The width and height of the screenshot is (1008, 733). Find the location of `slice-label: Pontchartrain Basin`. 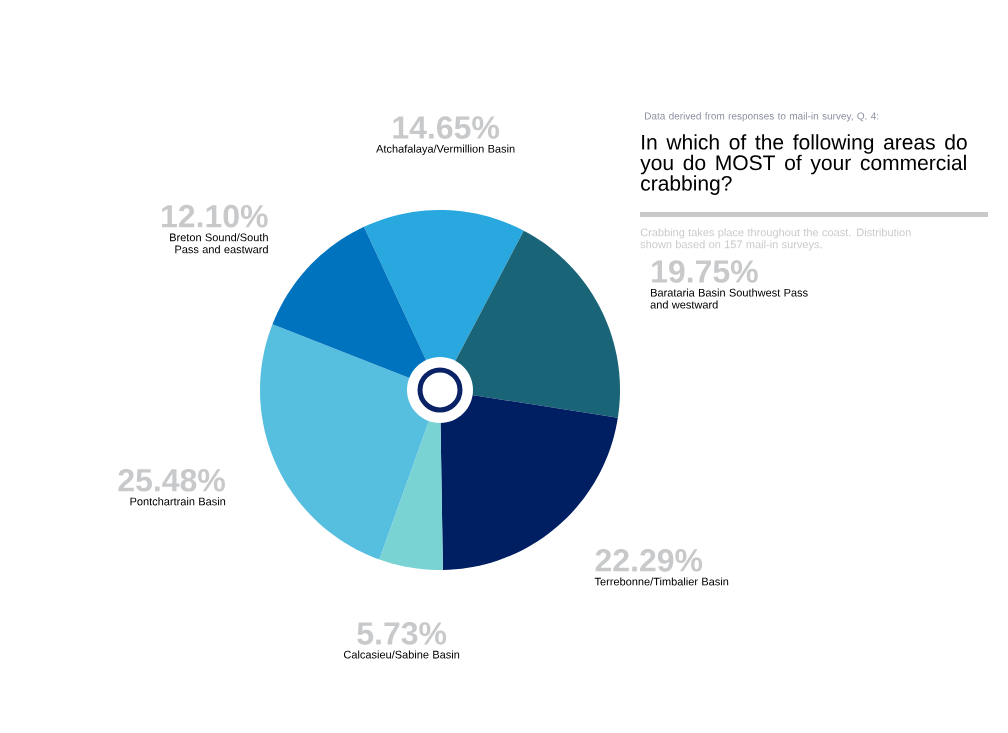

slice-label: Pontchartrain Basin is located at coordinates (178, 501).